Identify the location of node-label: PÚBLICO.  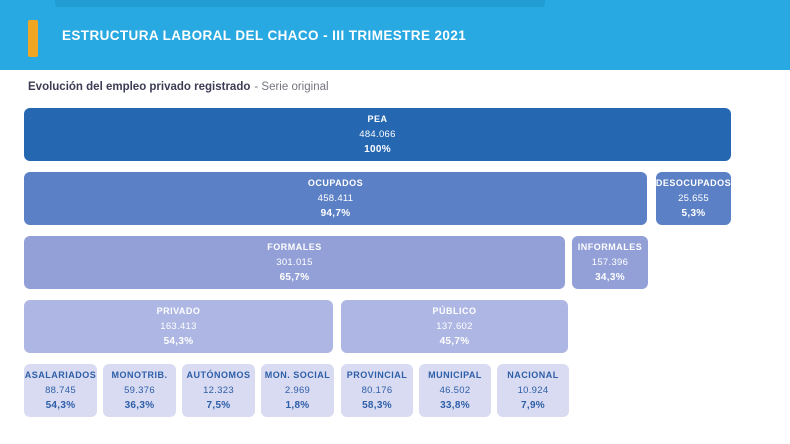
(454, 311).